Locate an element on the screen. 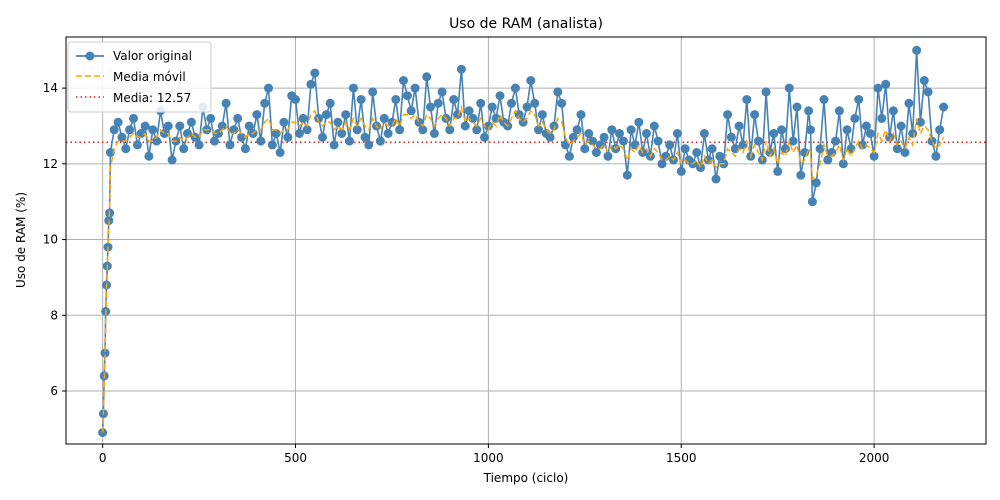 This screenshot has width=1000, height=500. x-tick-label: 0 is located at coordinates (103, 458).